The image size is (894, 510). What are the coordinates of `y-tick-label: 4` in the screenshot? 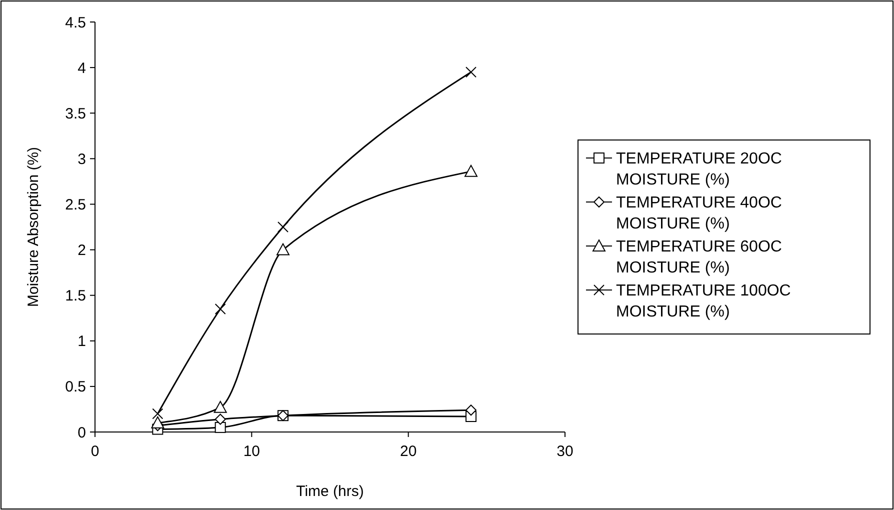 It's located at (82, 68).